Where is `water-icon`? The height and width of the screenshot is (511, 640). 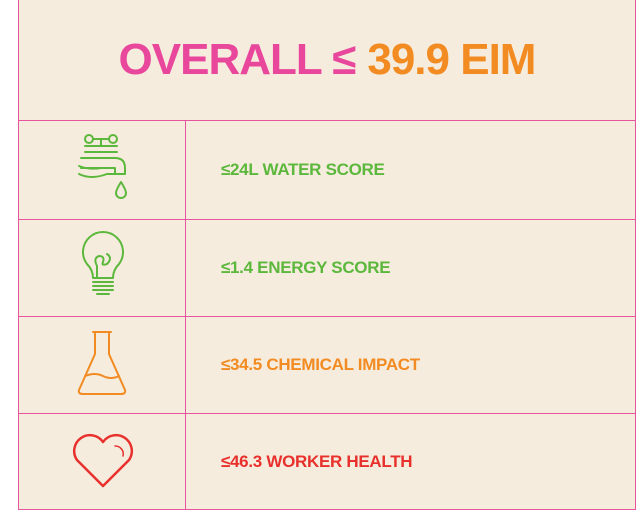 water-icon is located at coordinates (102, 166).